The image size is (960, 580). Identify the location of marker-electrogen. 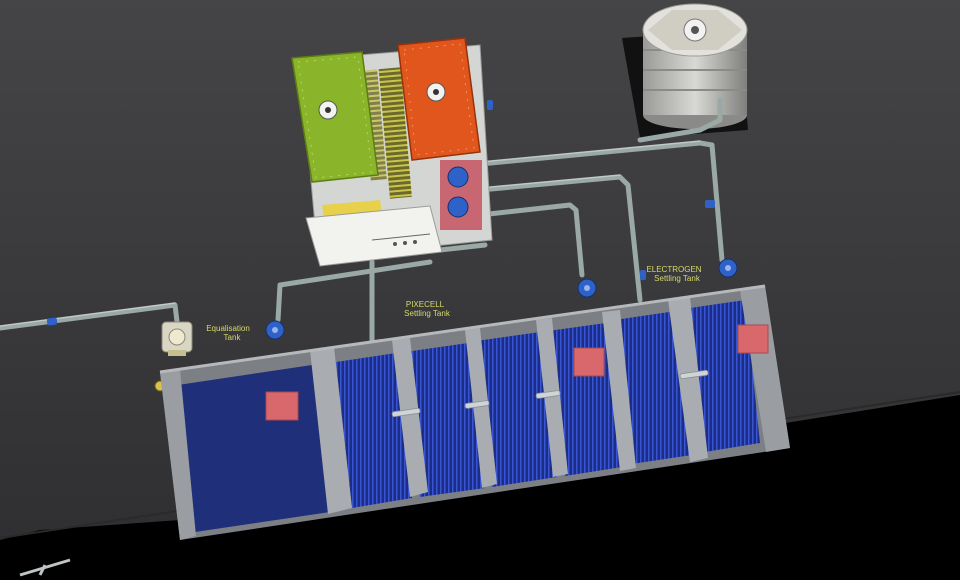
(753, 339).